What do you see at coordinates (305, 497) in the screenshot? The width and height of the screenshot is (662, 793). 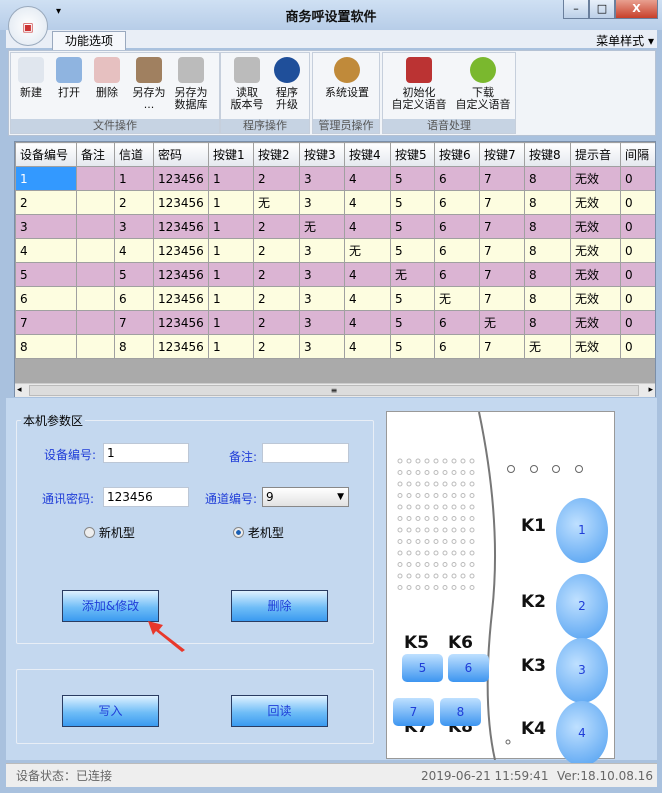 I see `channel-select: 9 ▼` at bounding box center [305, 497].